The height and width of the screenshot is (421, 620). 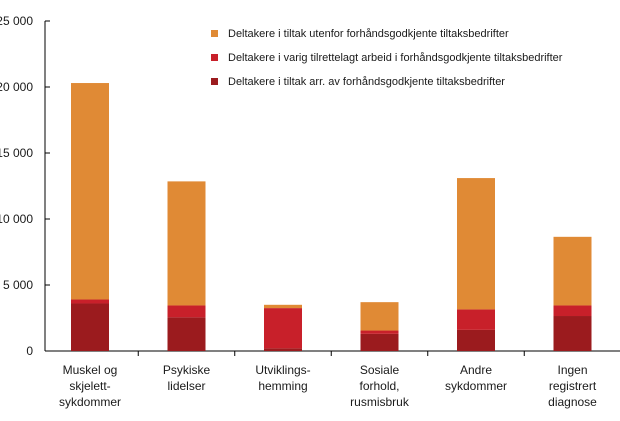 I want to click on x-category-label: Ingen registrert diagnose, so click(x=572, y=386).